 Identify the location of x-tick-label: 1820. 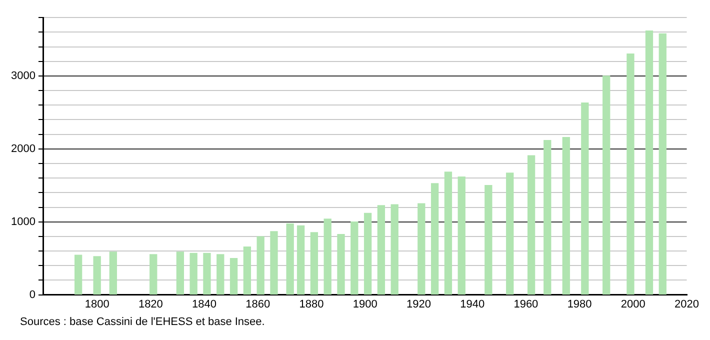
(150, 304).